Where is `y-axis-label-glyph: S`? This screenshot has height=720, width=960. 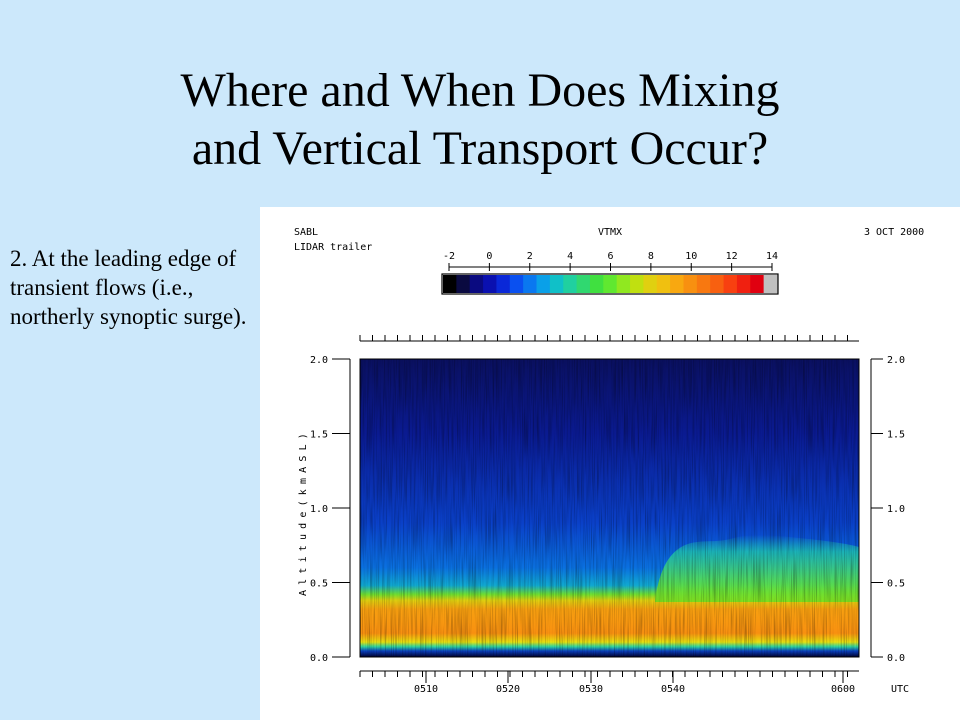 y-axis-label-glyph: S is located at coordinates (303, 459).